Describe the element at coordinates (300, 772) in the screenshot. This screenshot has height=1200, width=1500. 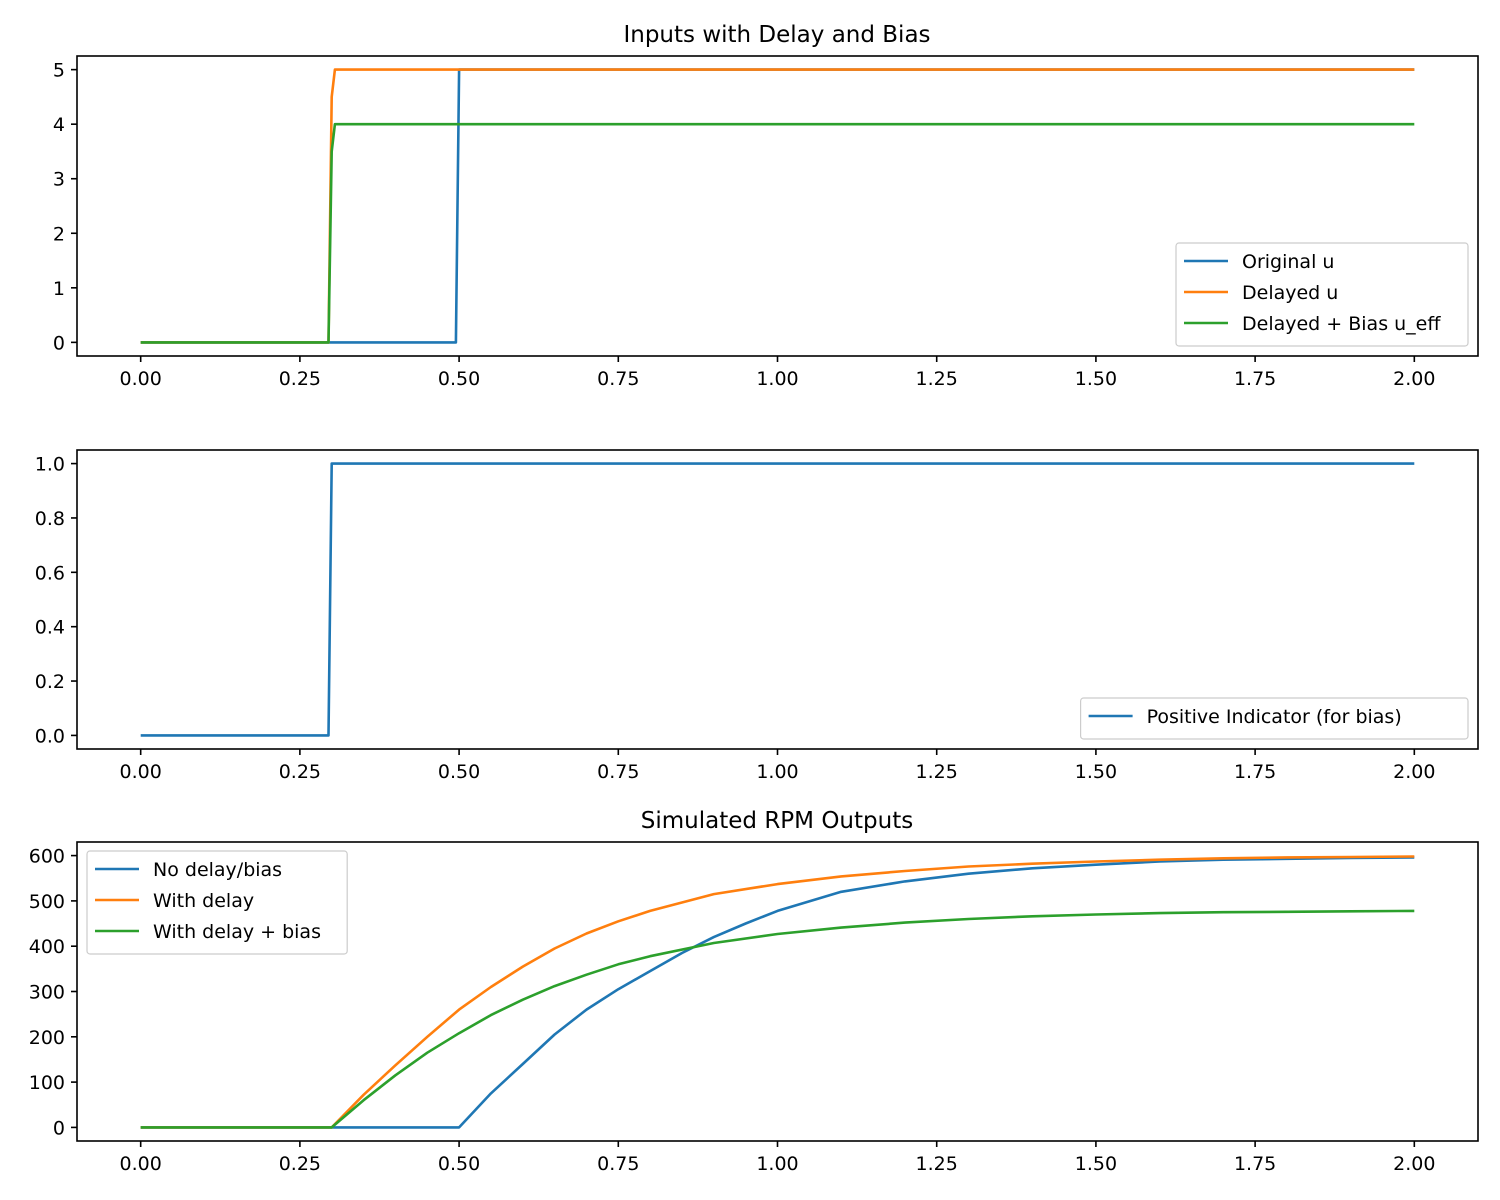
I see `indicator-xtick-label: 0.25` at that location.